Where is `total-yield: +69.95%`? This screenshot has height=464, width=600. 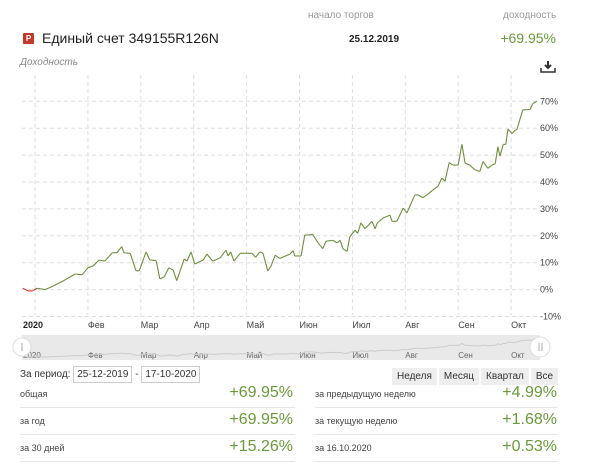
total-yield: +69.95% is located at coordinates (528, 38).